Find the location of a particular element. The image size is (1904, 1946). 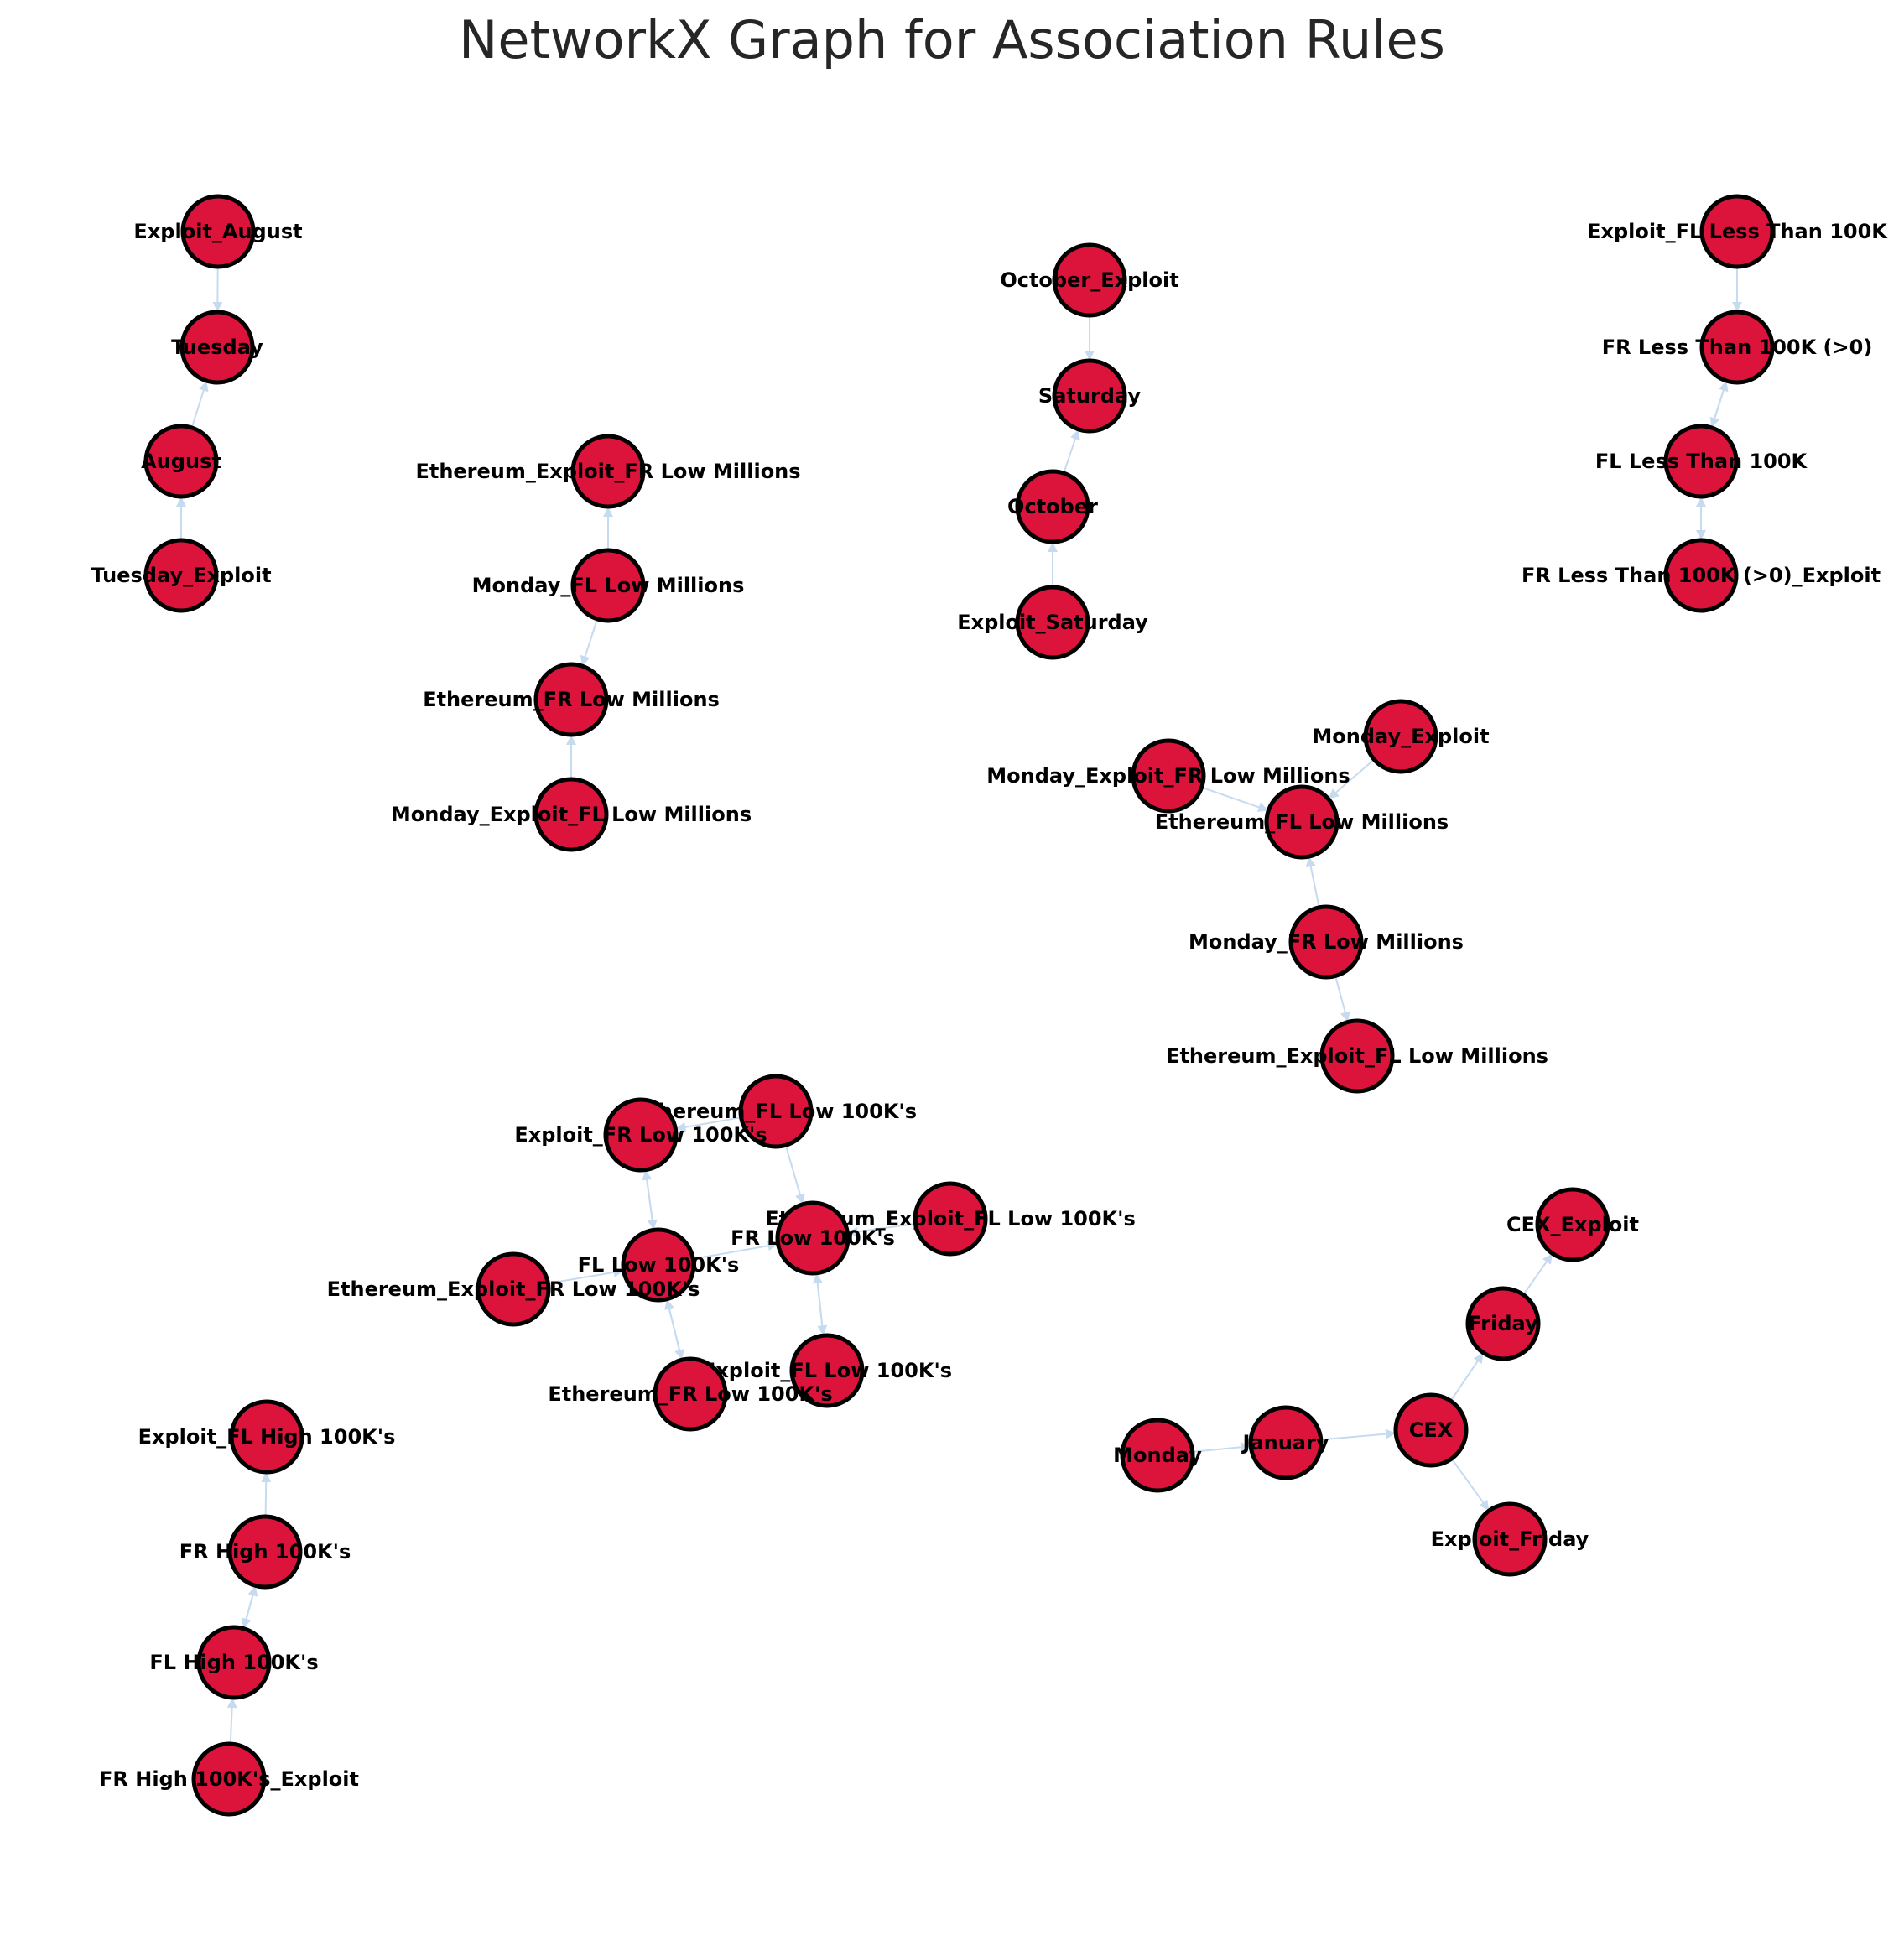

edge-n26-n29 is located at coordinates (674, 1329).